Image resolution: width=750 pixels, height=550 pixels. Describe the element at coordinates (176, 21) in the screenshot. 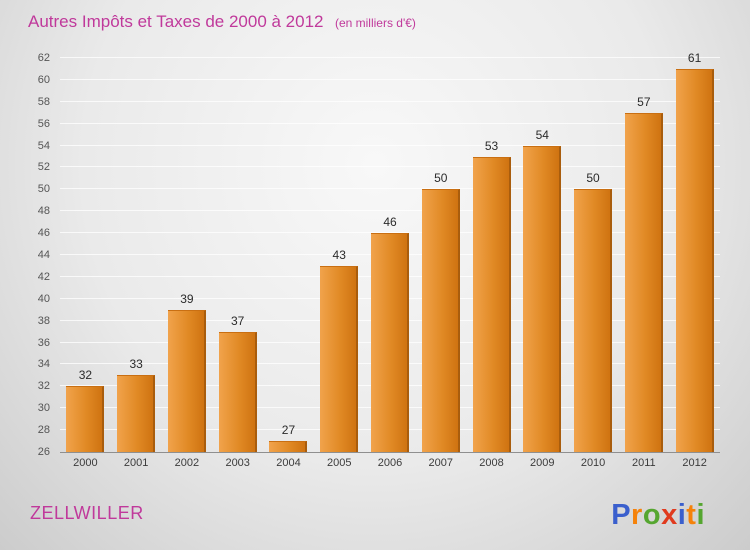

I see `chart-title: Autres Impôts et Taxes de 2000 à 2012` at that location.